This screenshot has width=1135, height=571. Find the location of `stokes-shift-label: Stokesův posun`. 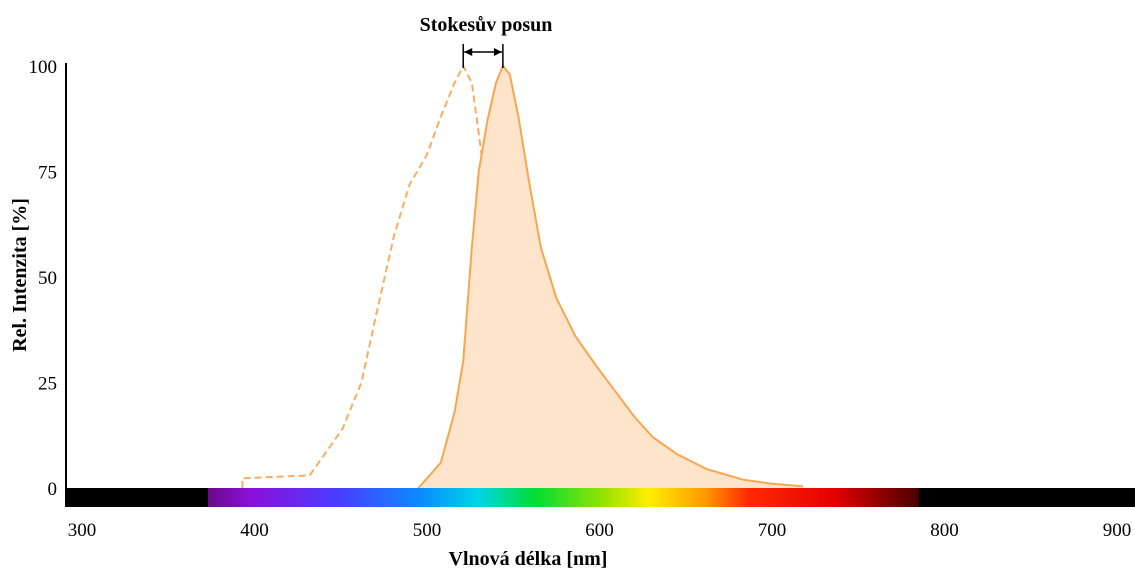

stokes-shift-label: Stokesův posun is located at coordinates (486, 25).